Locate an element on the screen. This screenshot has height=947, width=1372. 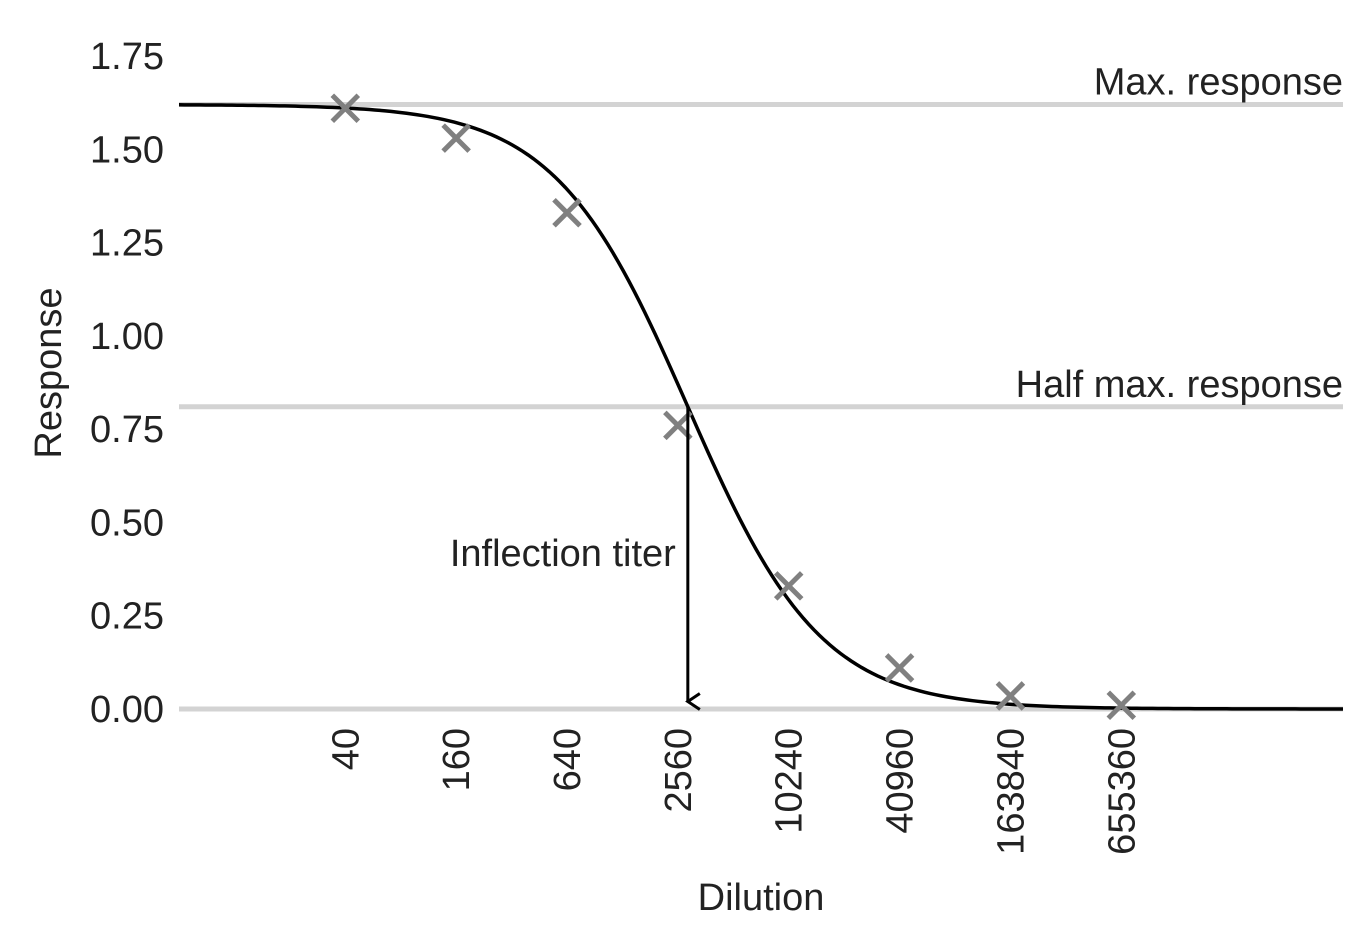
y-tick-label: 1.75 is located at coordinates (127, 57).